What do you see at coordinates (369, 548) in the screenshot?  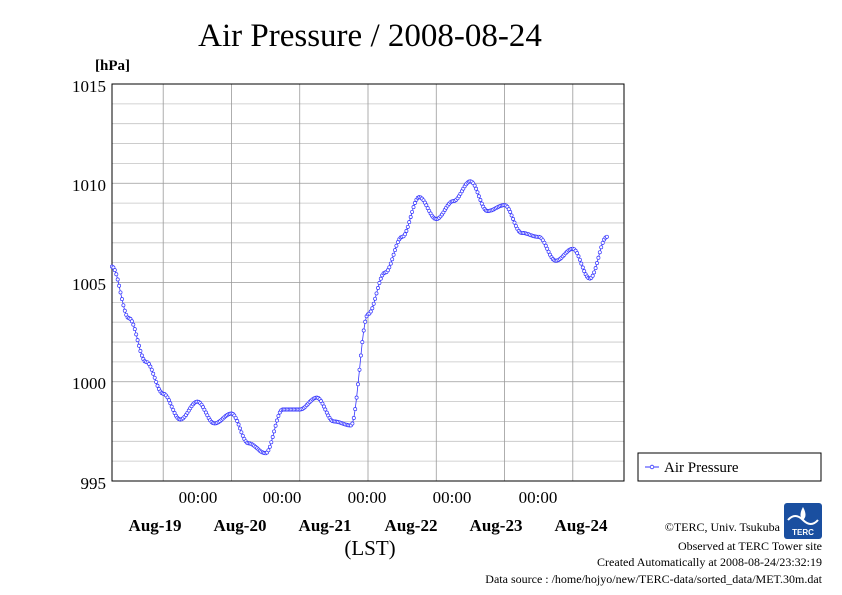 I see `x-axis-title: (LST)` at bounding box center [369, 548].